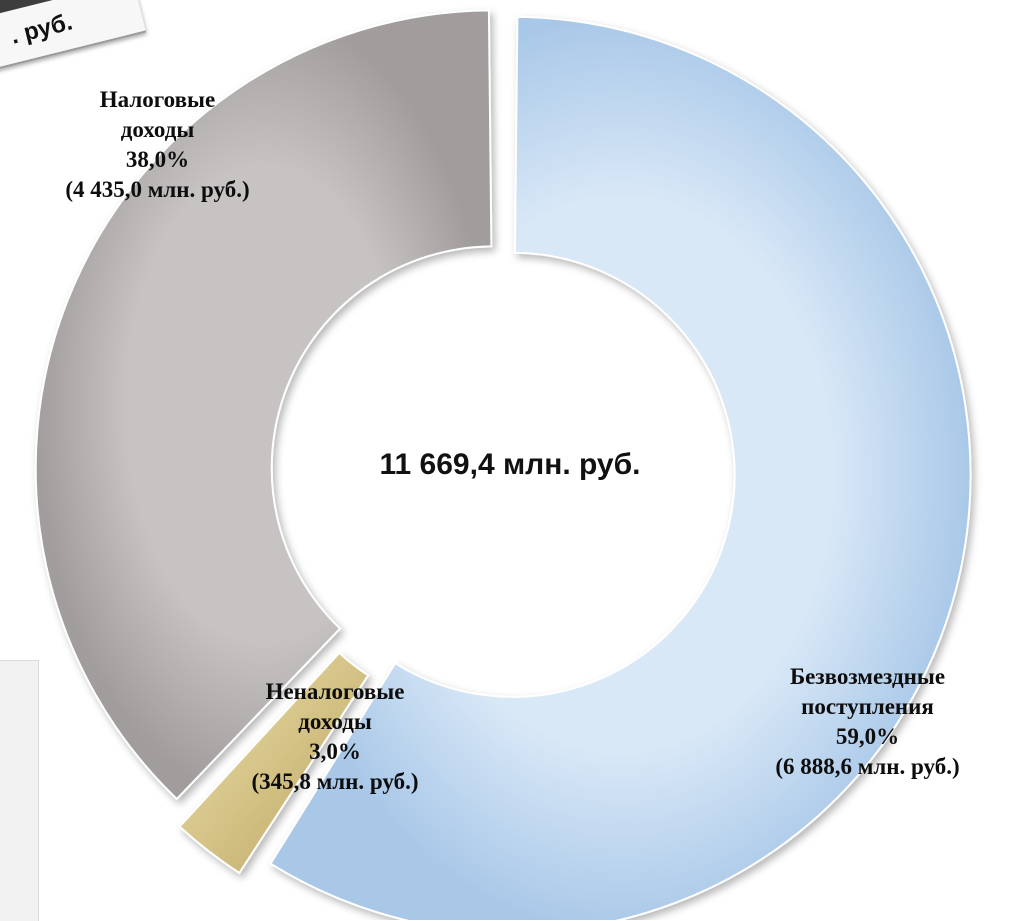 The width and height of the screenshot is (1017, 921). What do you see at coordinates (510, 464) in the screenshot?
I see `center-total-label: 11 669,4 млн. руб.` at bounding box center [510, 464].